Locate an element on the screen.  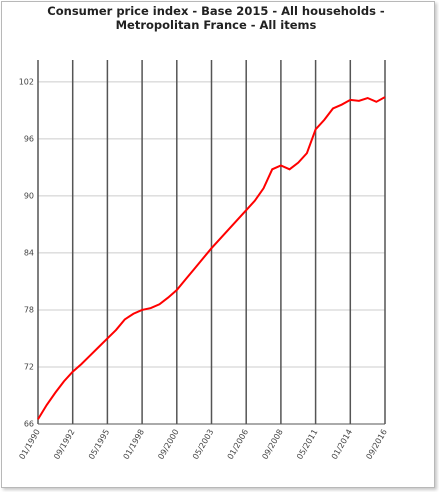
x-tick-label: 01/2014 is located at coordinates (342, 444).